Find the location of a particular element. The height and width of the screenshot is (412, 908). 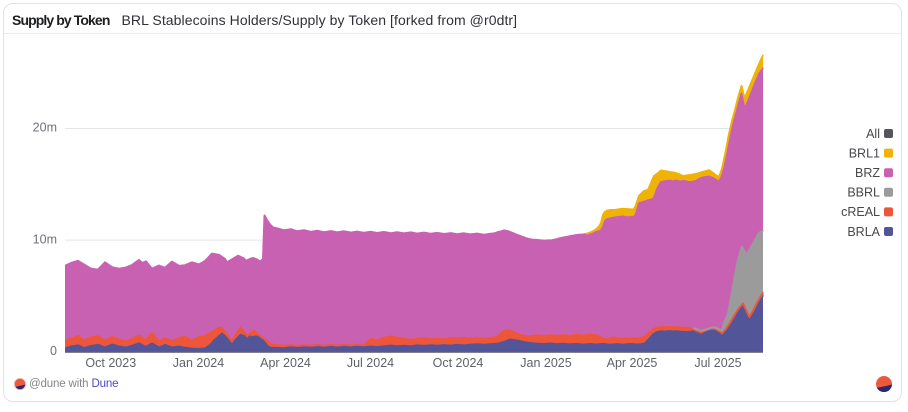

svg-text: cREAL is located at coordinates (860, 212).